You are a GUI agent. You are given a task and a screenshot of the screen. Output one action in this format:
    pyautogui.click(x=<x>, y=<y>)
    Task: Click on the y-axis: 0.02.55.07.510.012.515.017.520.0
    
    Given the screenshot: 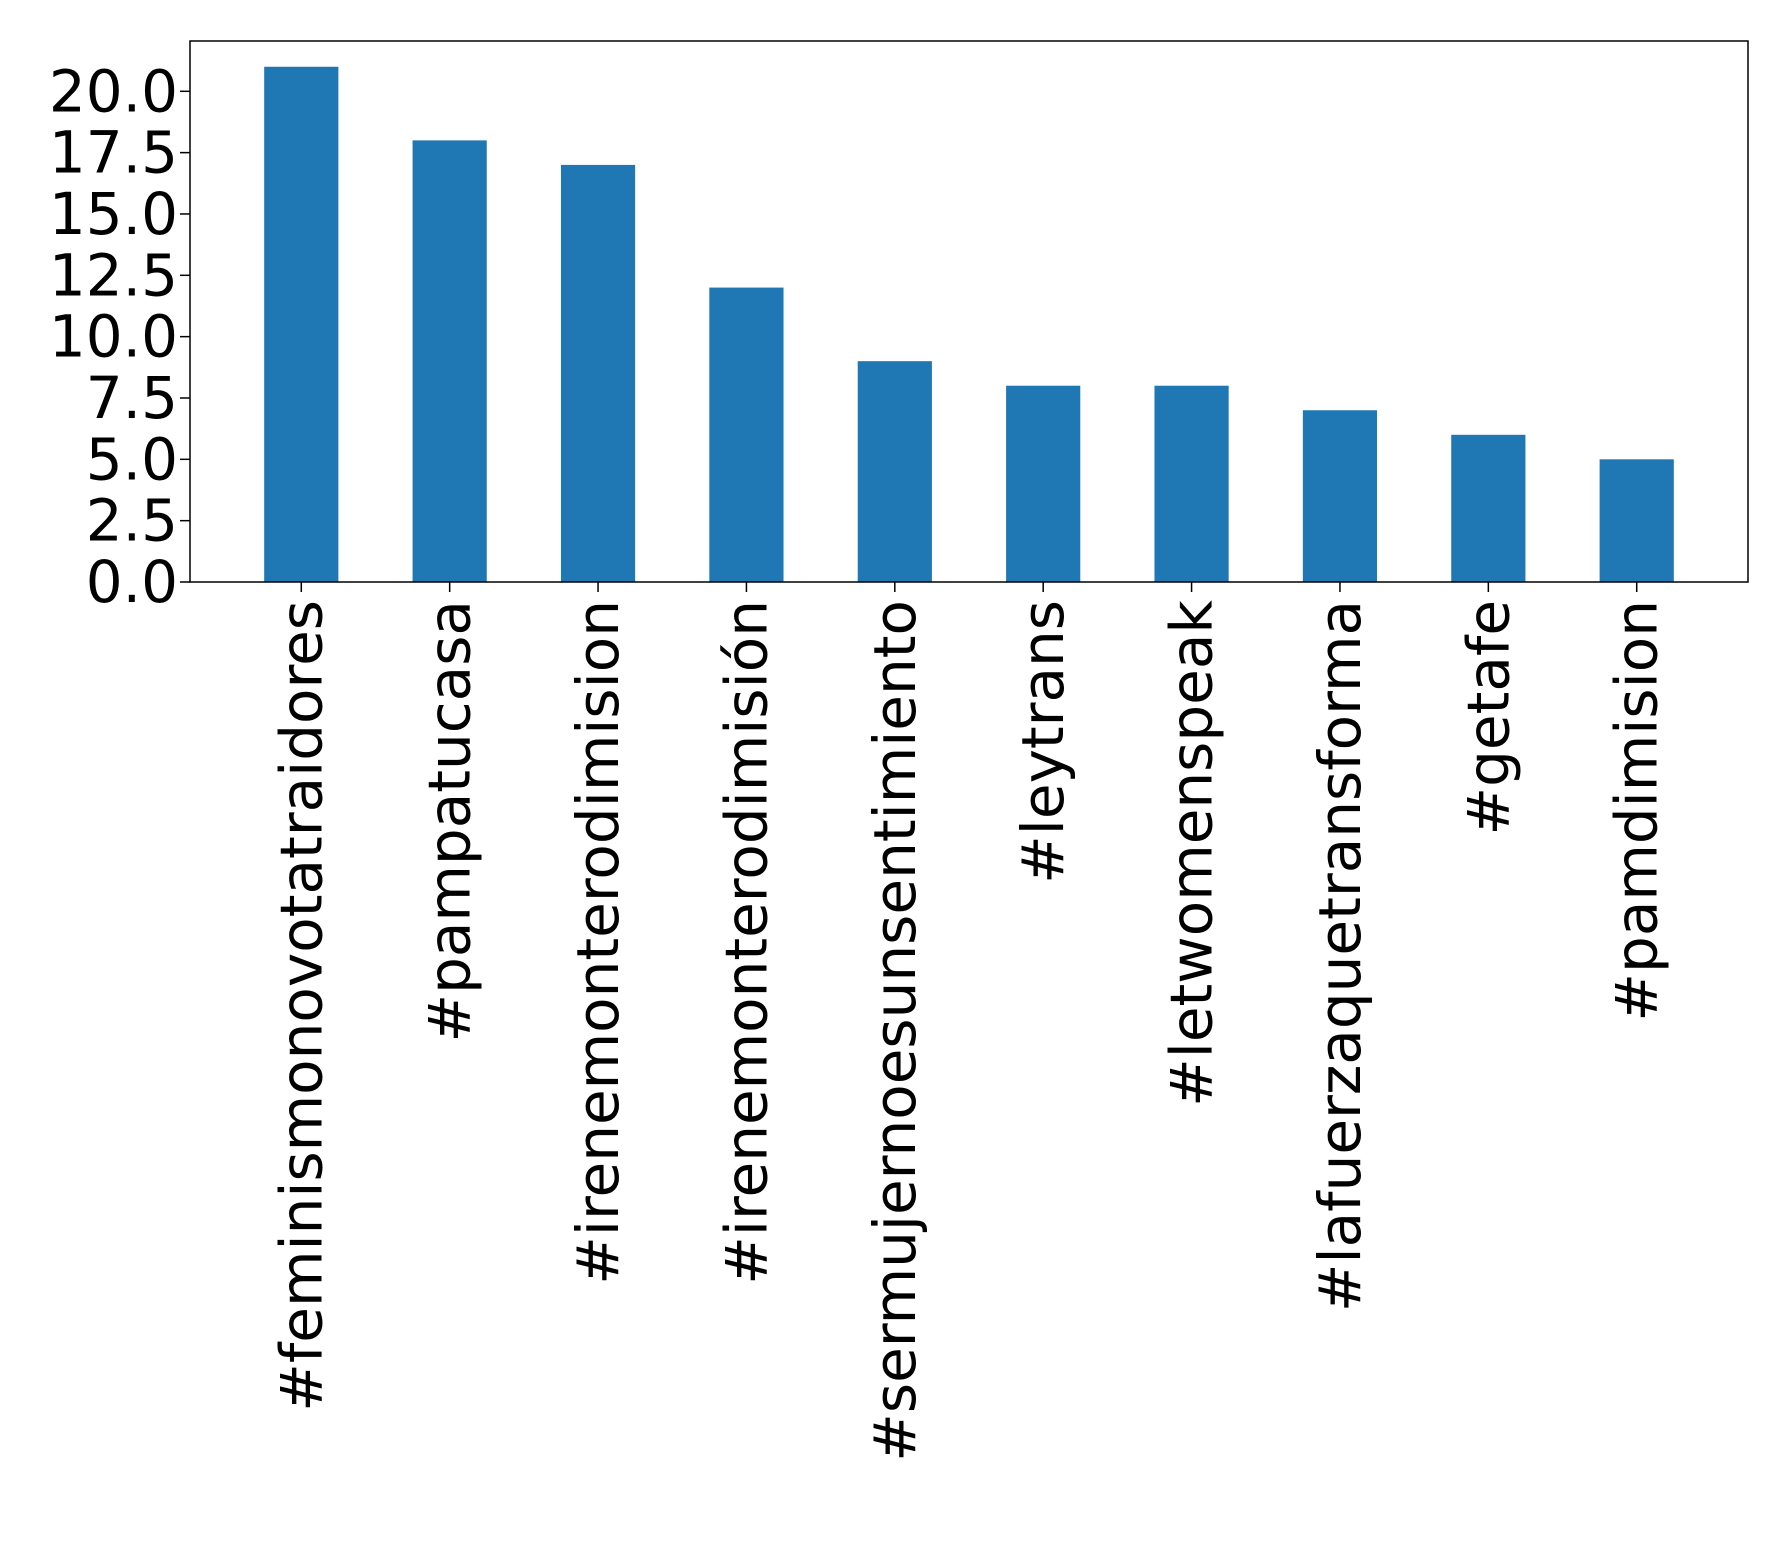 What is the action you would take?
    pyautogui.click(x=119, y=336)
    